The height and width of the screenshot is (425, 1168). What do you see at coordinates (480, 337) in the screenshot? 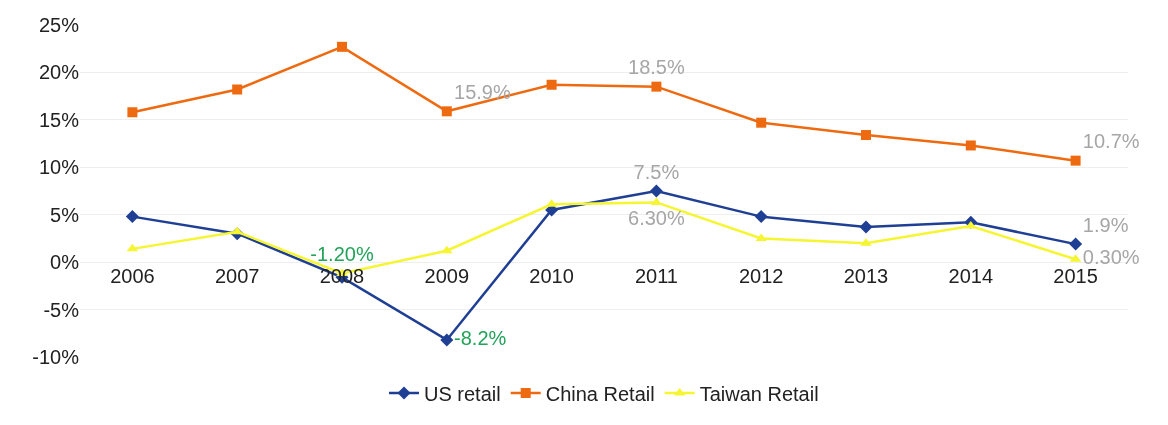
I see `data-label: -8.2%` at bounding box center [480, 337].